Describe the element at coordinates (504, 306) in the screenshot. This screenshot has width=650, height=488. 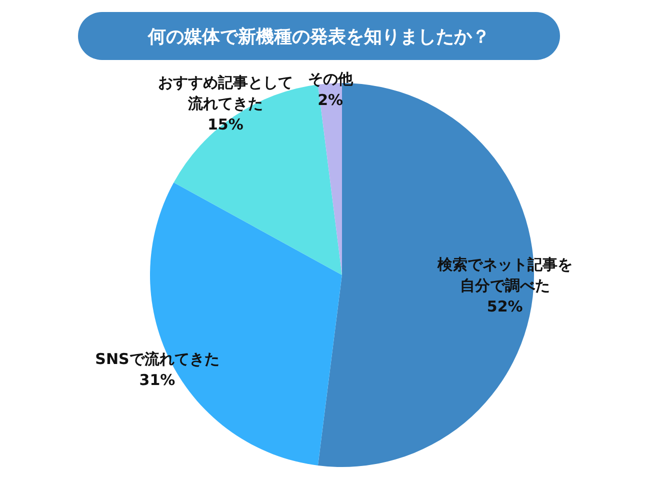
I see `data-label: 52%` at that location.